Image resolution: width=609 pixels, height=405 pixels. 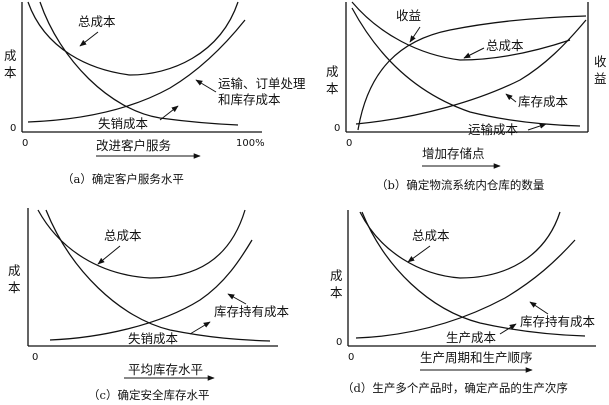 What do you see at coordinates (471, 337) in the screenshot?
I see `panel-d-label-production-cost: 生产成本` at bounding box center [471, 337].